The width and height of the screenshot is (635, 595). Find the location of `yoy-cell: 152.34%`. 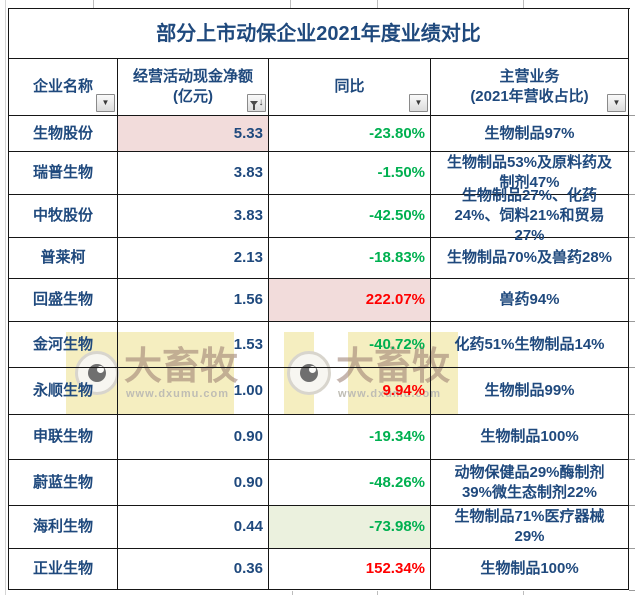

yoy-cell: 152.34% is located at coordinates (350, 569).